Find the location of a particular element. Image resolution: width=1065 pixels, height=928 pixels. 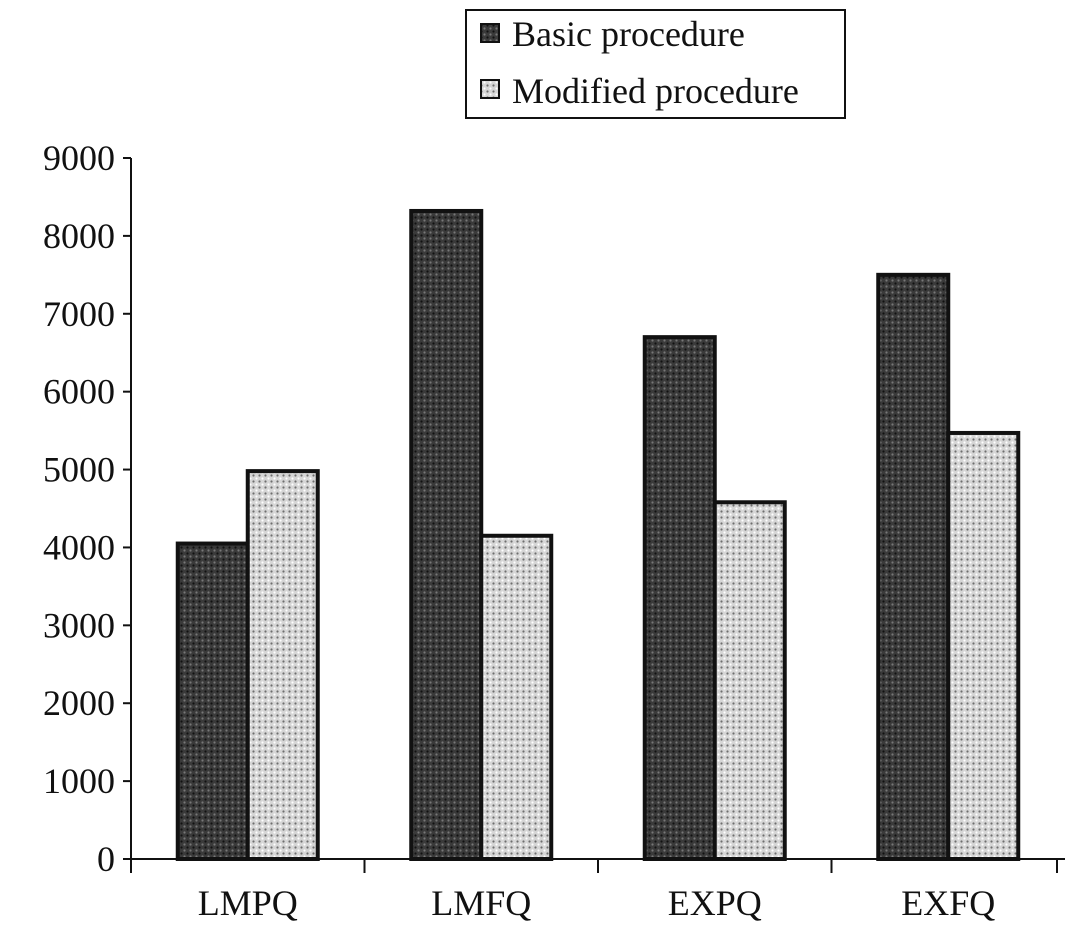

bar-basic-lmpq is located at coordinates (212, 701).